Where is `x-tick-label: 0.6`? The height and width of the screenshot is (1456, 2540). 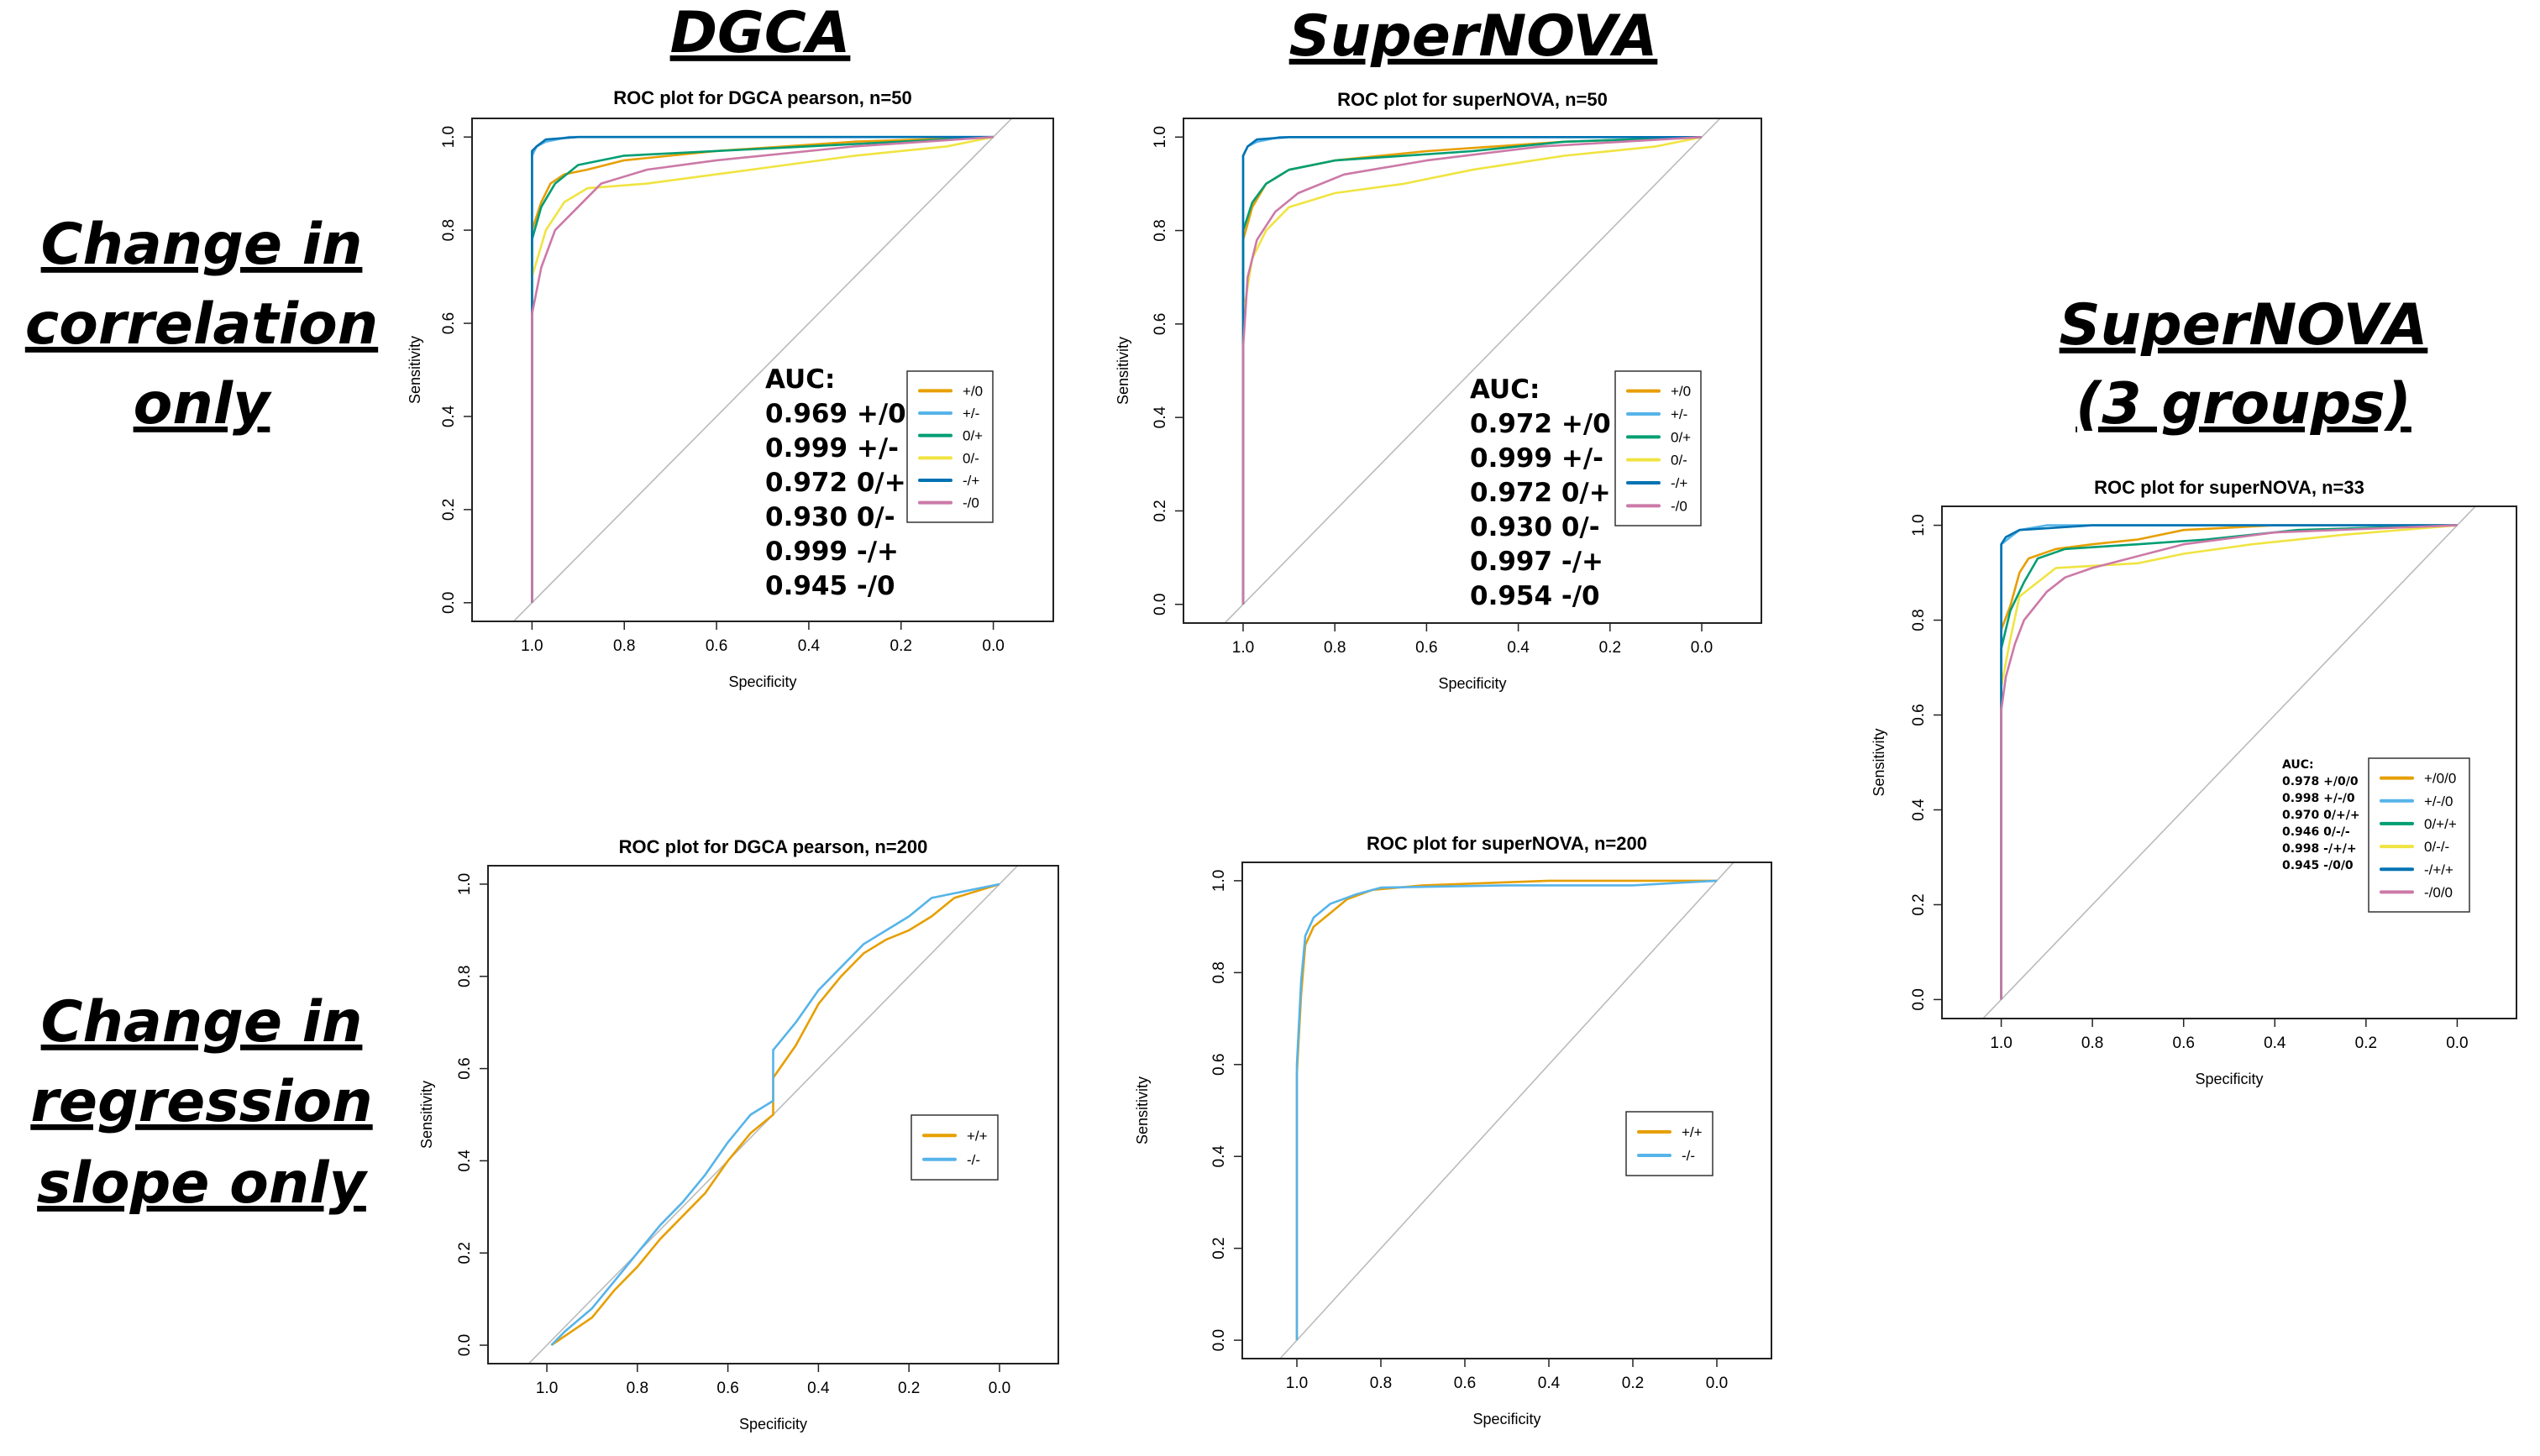 x-tick-label: 0.6 is located at coordinates (727, 1388).